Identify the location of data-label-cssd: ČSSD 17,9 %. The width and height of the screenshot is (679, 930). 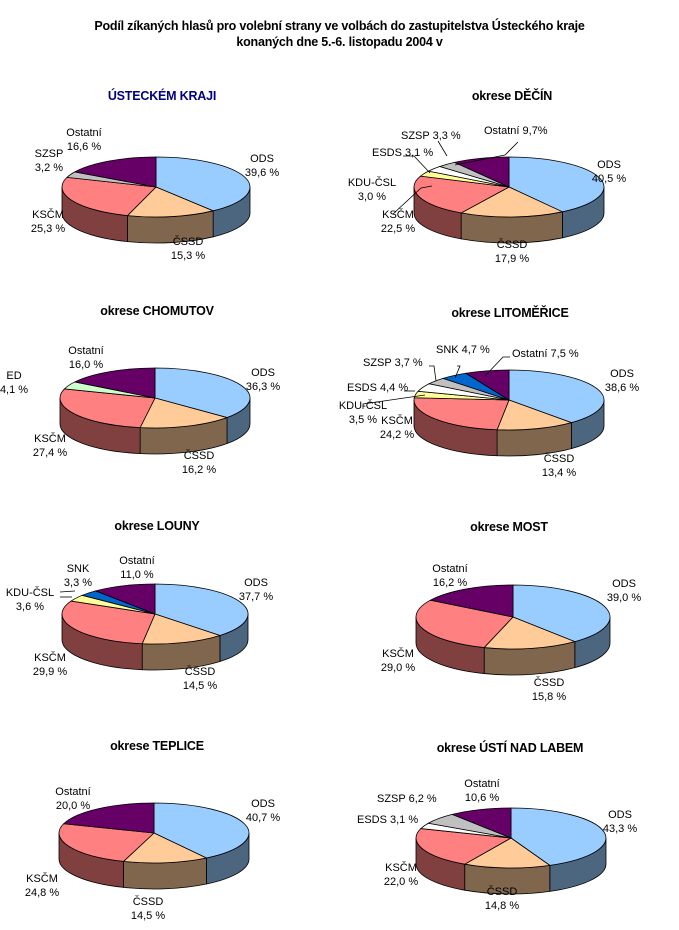
(512, 251).